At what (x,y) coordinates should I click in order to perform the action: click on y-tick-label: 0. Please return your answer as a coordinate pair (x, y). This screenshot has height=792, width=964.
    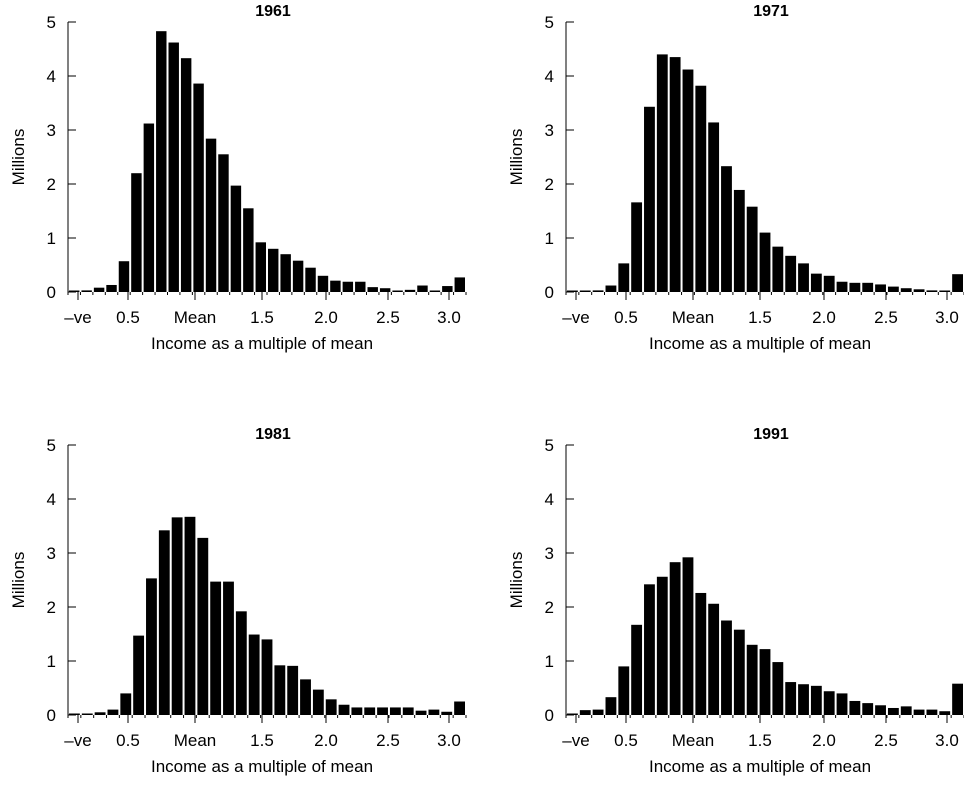
    Looking at the image, I should click on (51, 715).